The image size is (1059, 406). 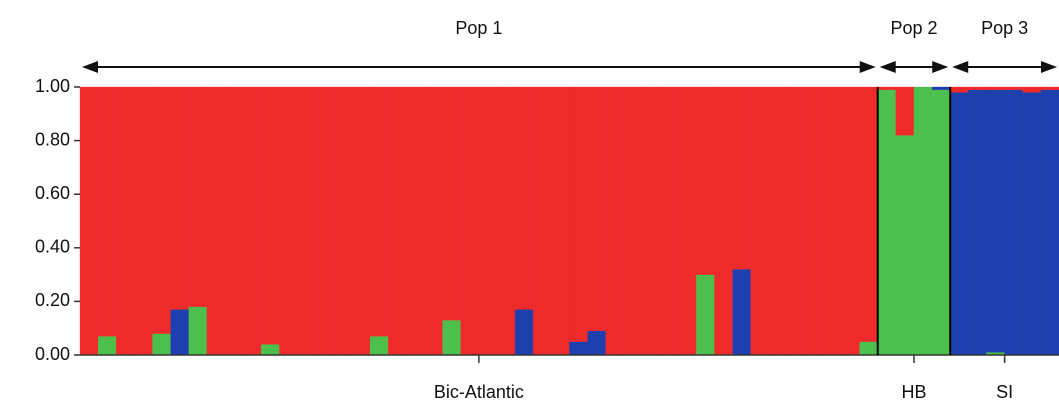 I want to click on population-label: Pop 1, so click(x=478, y=28).